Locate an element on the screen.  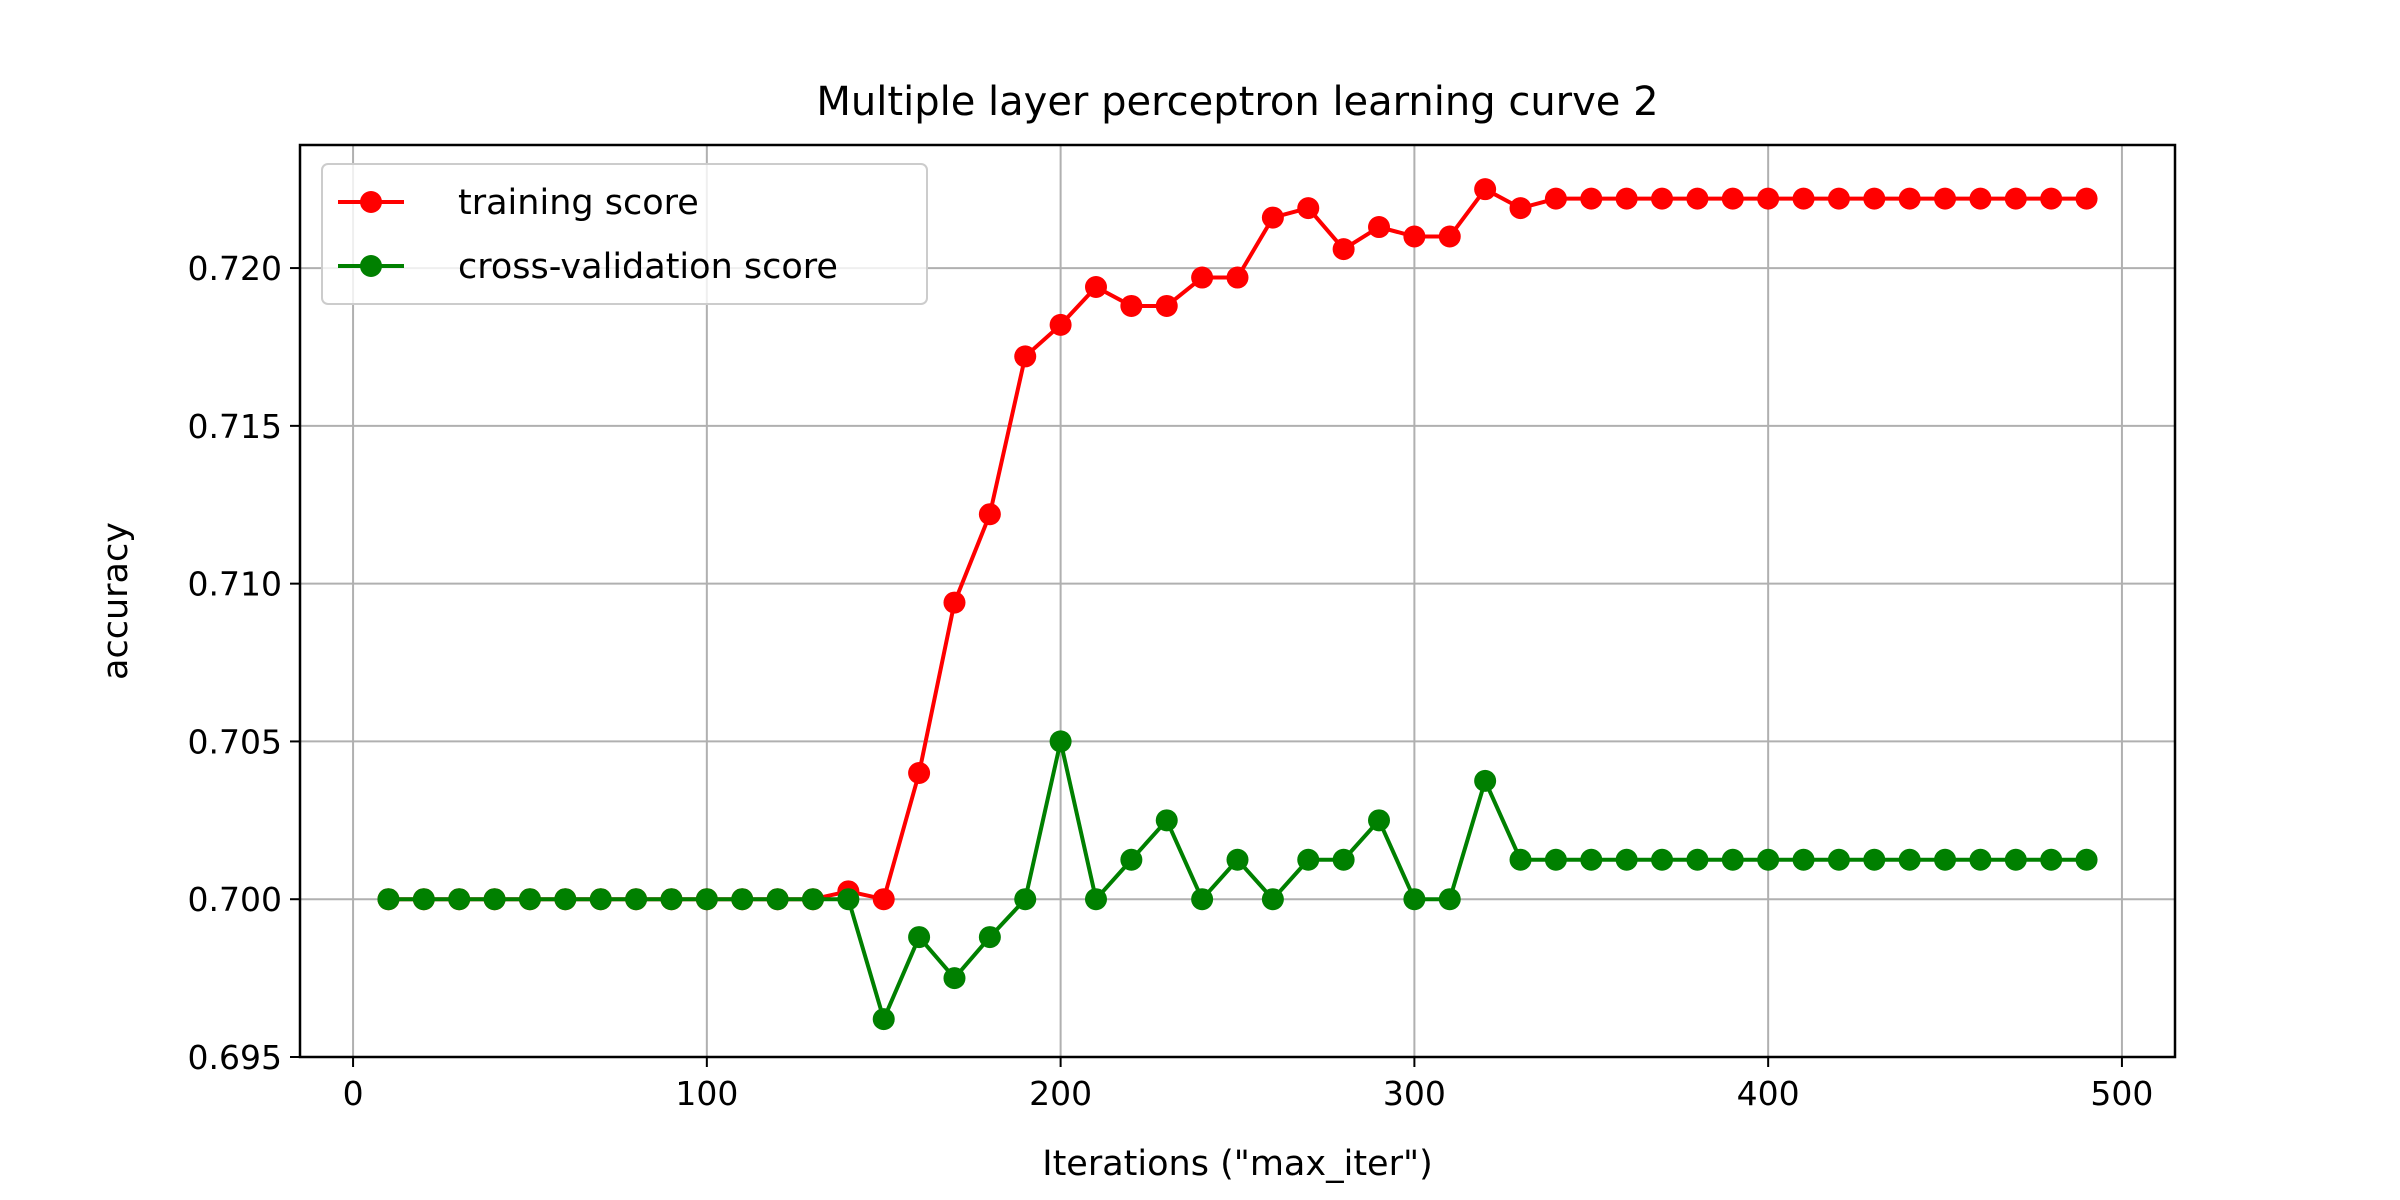
y-tick-label: 0.700 is located at coordinates (235, 899).